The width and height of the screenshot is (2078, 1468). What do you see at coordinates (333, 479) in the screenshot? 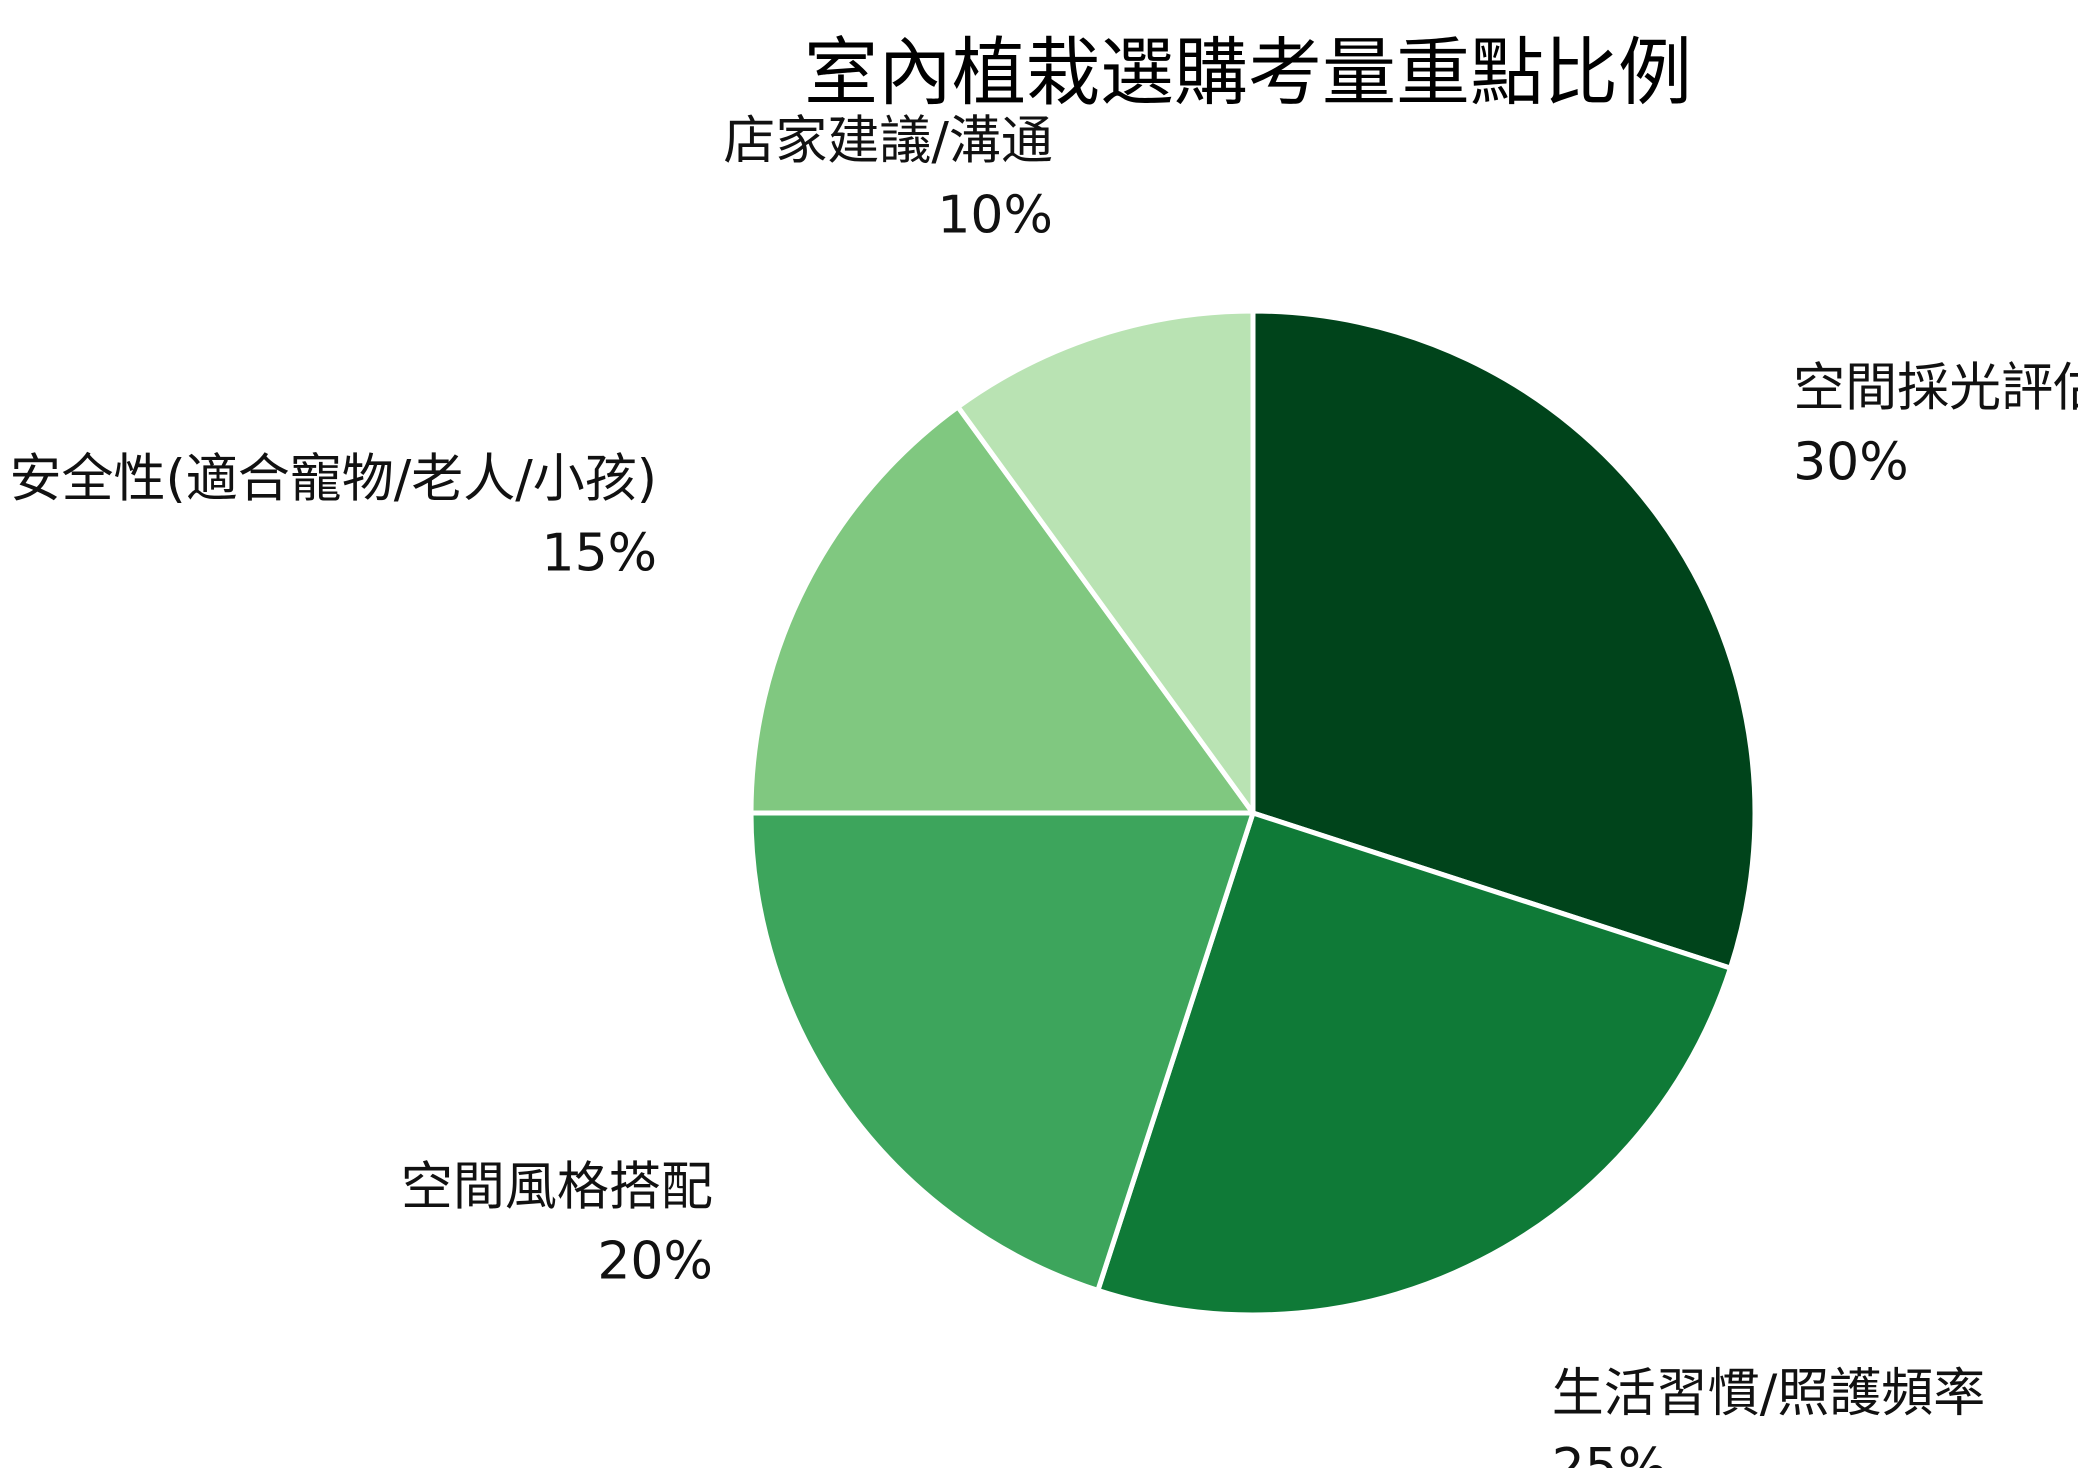
I see `slice-label-3: 安全性(適合寵物/老人/小孩)` at bounding box center [333, 479].